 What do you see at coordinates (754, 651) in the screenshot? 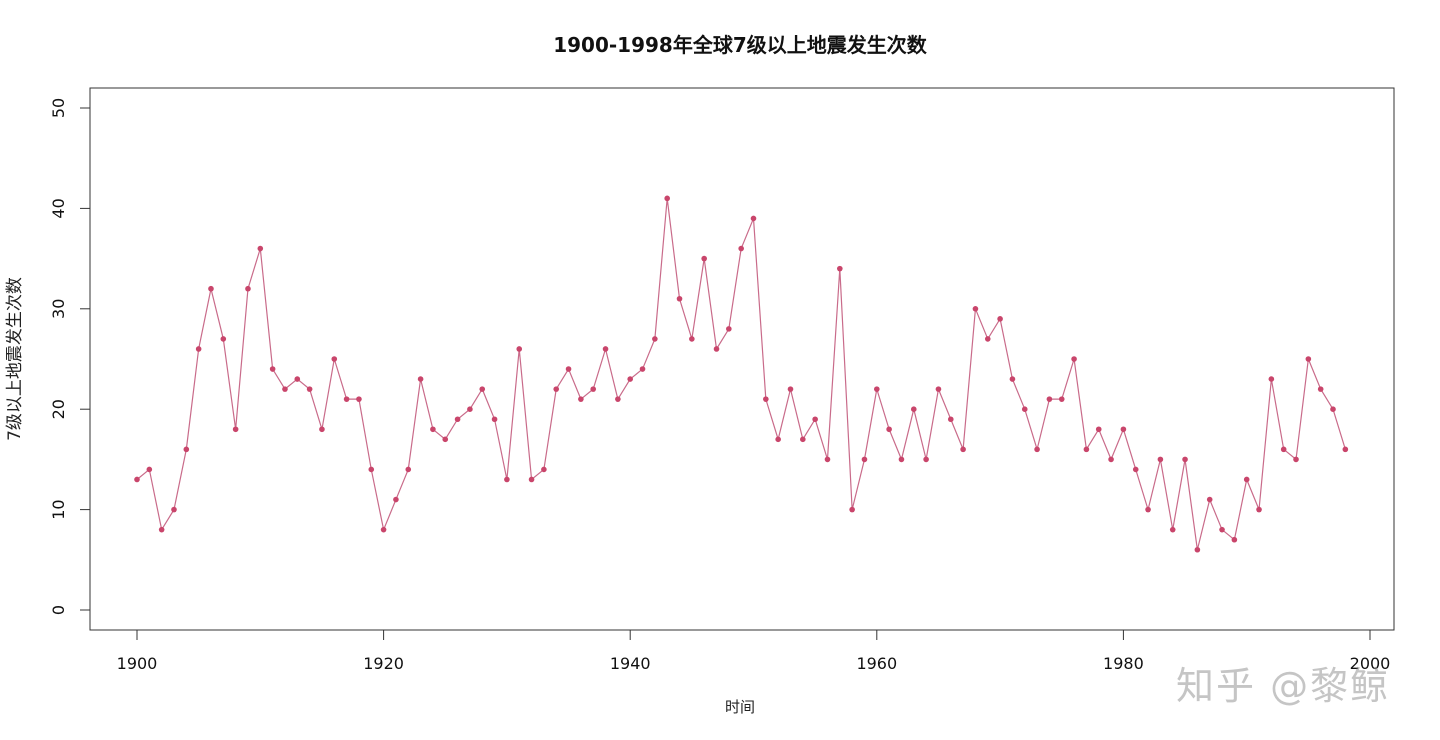
I see `x-axis: 1900 1920 1940 1960 1980 2000` at bounding box center [754, 651].